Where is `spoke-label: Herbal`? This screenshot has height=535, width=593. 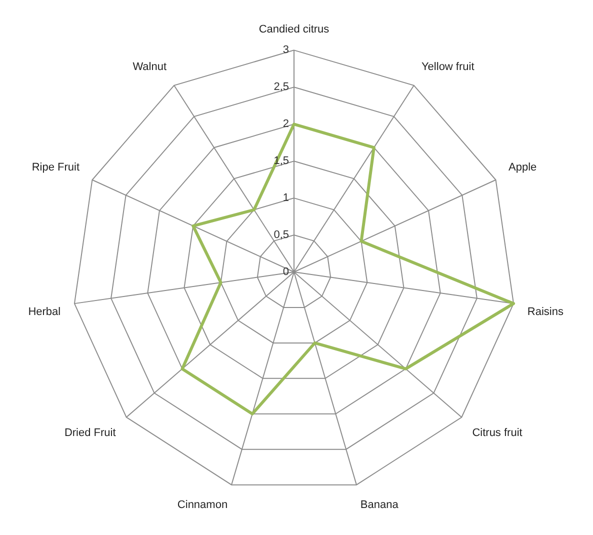 spoke-label: Herbal is located at coordinates (44, 312).